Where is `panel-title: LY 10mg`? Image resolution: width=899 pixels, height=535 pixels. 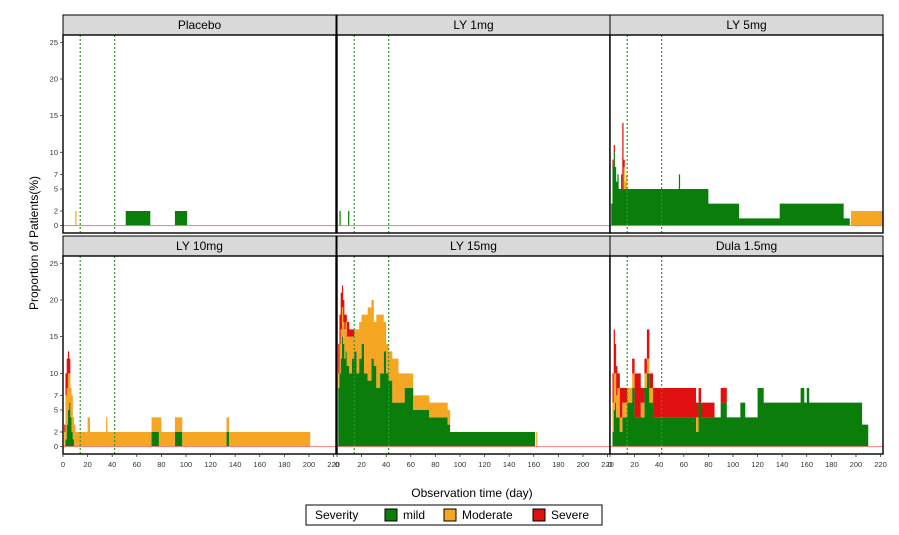
panel-title: LY 10mg is located at coordinates (199, 246).